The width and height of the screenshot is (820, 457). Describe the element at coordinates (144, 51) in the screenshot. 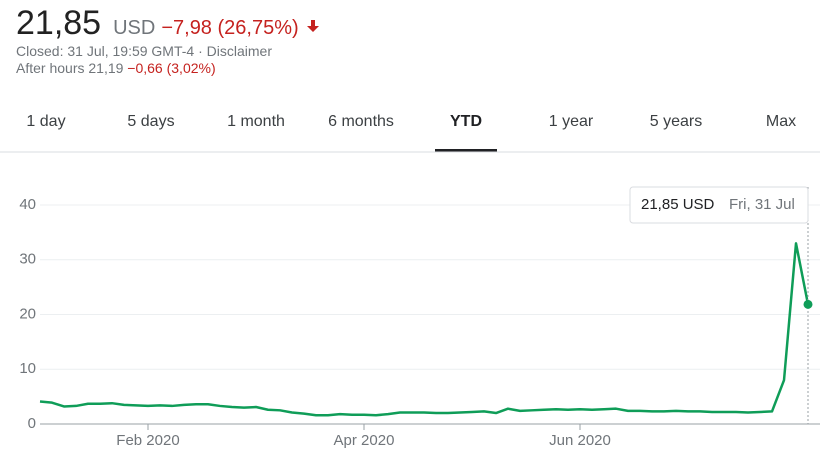

I see `closed-info: Closed: 31 Jul, 19:59 GMT-4 · Disclaimer` at that location.